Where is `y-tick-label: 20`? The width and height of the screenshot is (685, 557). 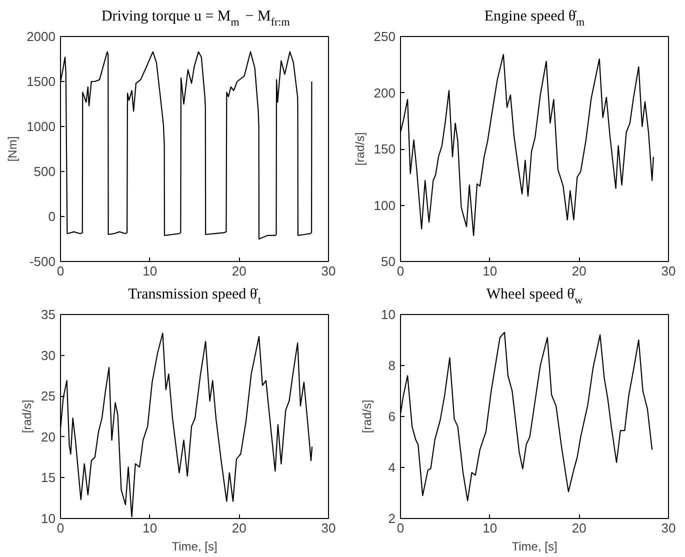 y-tick-label: 20 is located at coordinates (48, 436).